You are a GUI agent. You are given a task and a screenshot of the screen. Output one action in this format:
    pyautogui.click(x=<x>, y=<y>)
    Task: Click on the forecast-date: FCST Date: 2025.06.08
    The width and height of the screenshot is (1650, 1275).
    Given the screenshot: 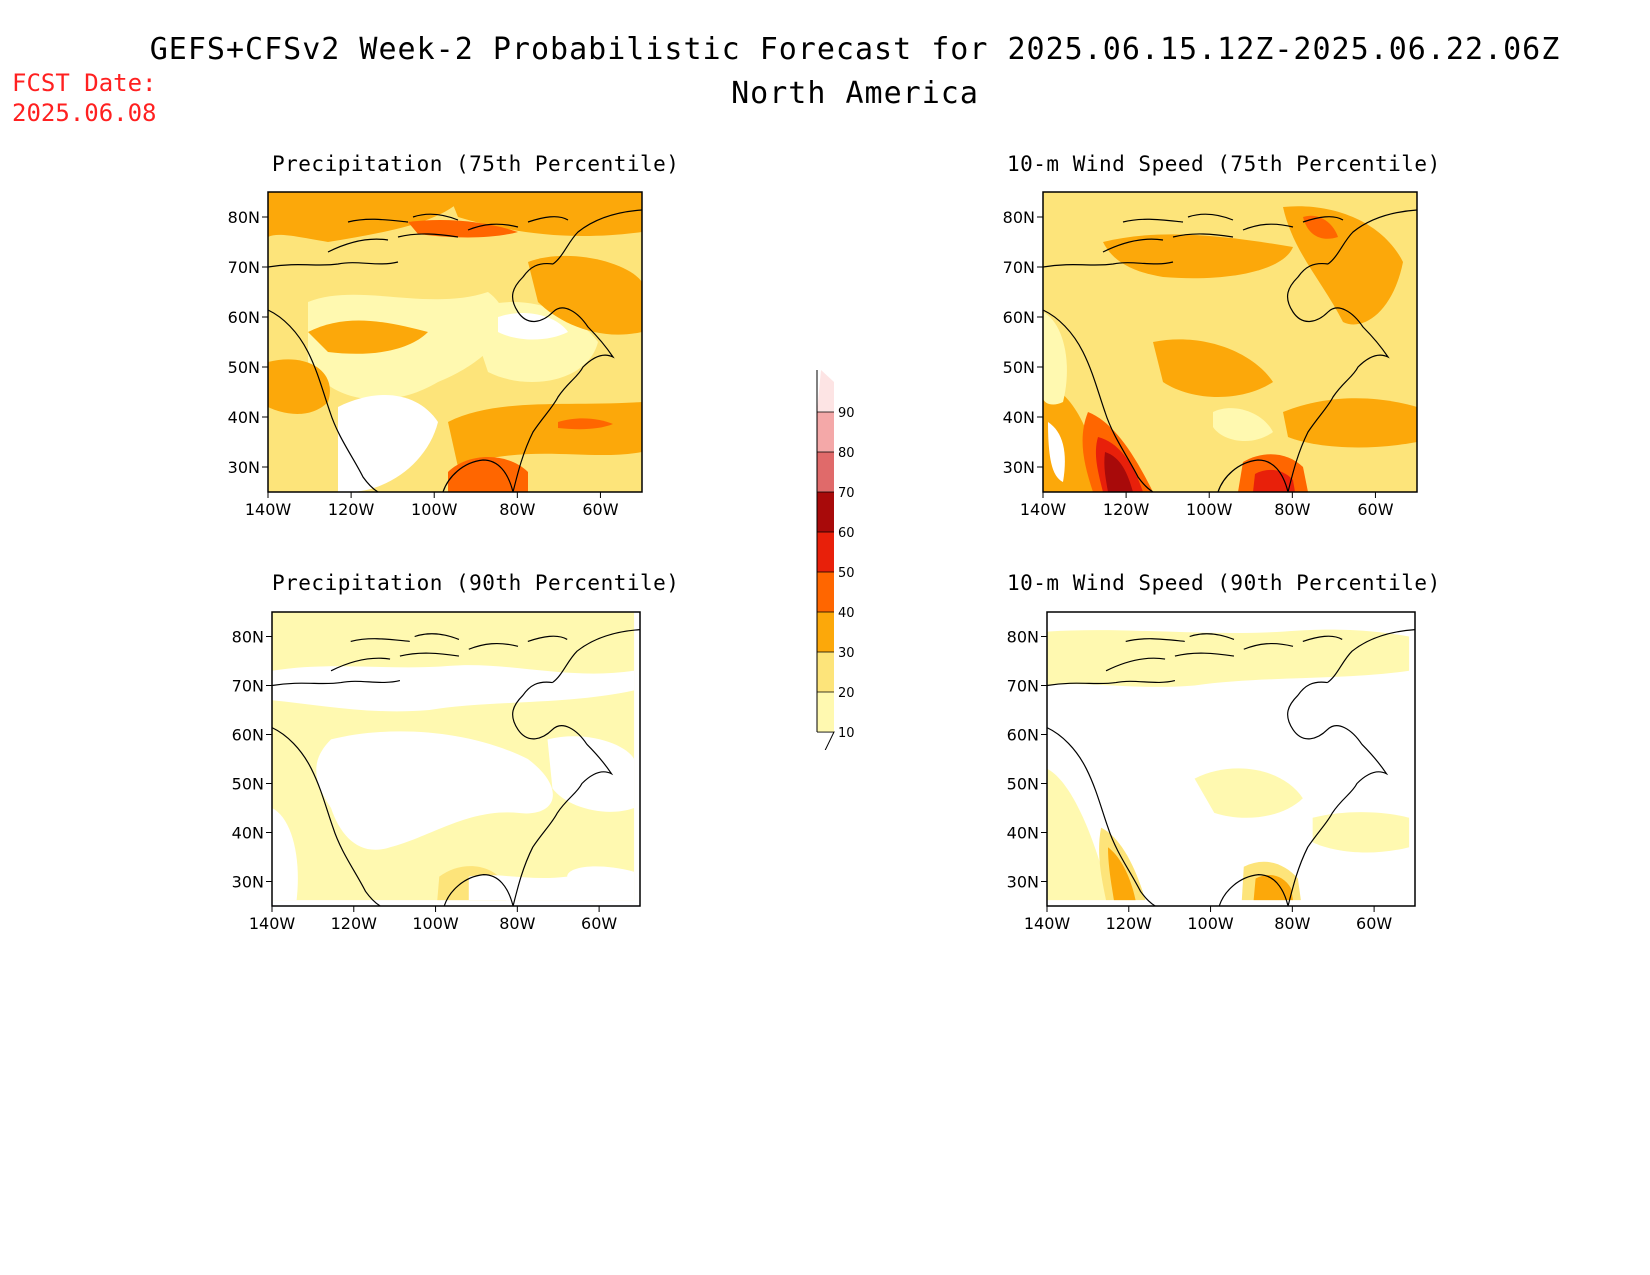 What is the action you would take?
    pyautogui.click(x=84, y=98)
    